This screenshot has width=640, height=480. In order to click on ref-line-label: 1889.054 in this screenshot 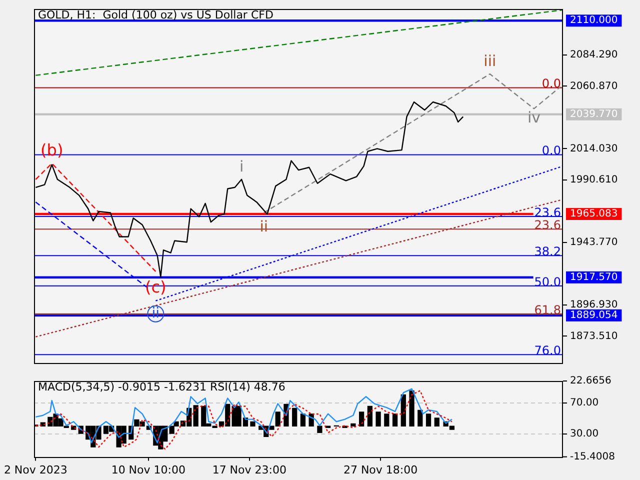, I will do `click(594, 316)`.